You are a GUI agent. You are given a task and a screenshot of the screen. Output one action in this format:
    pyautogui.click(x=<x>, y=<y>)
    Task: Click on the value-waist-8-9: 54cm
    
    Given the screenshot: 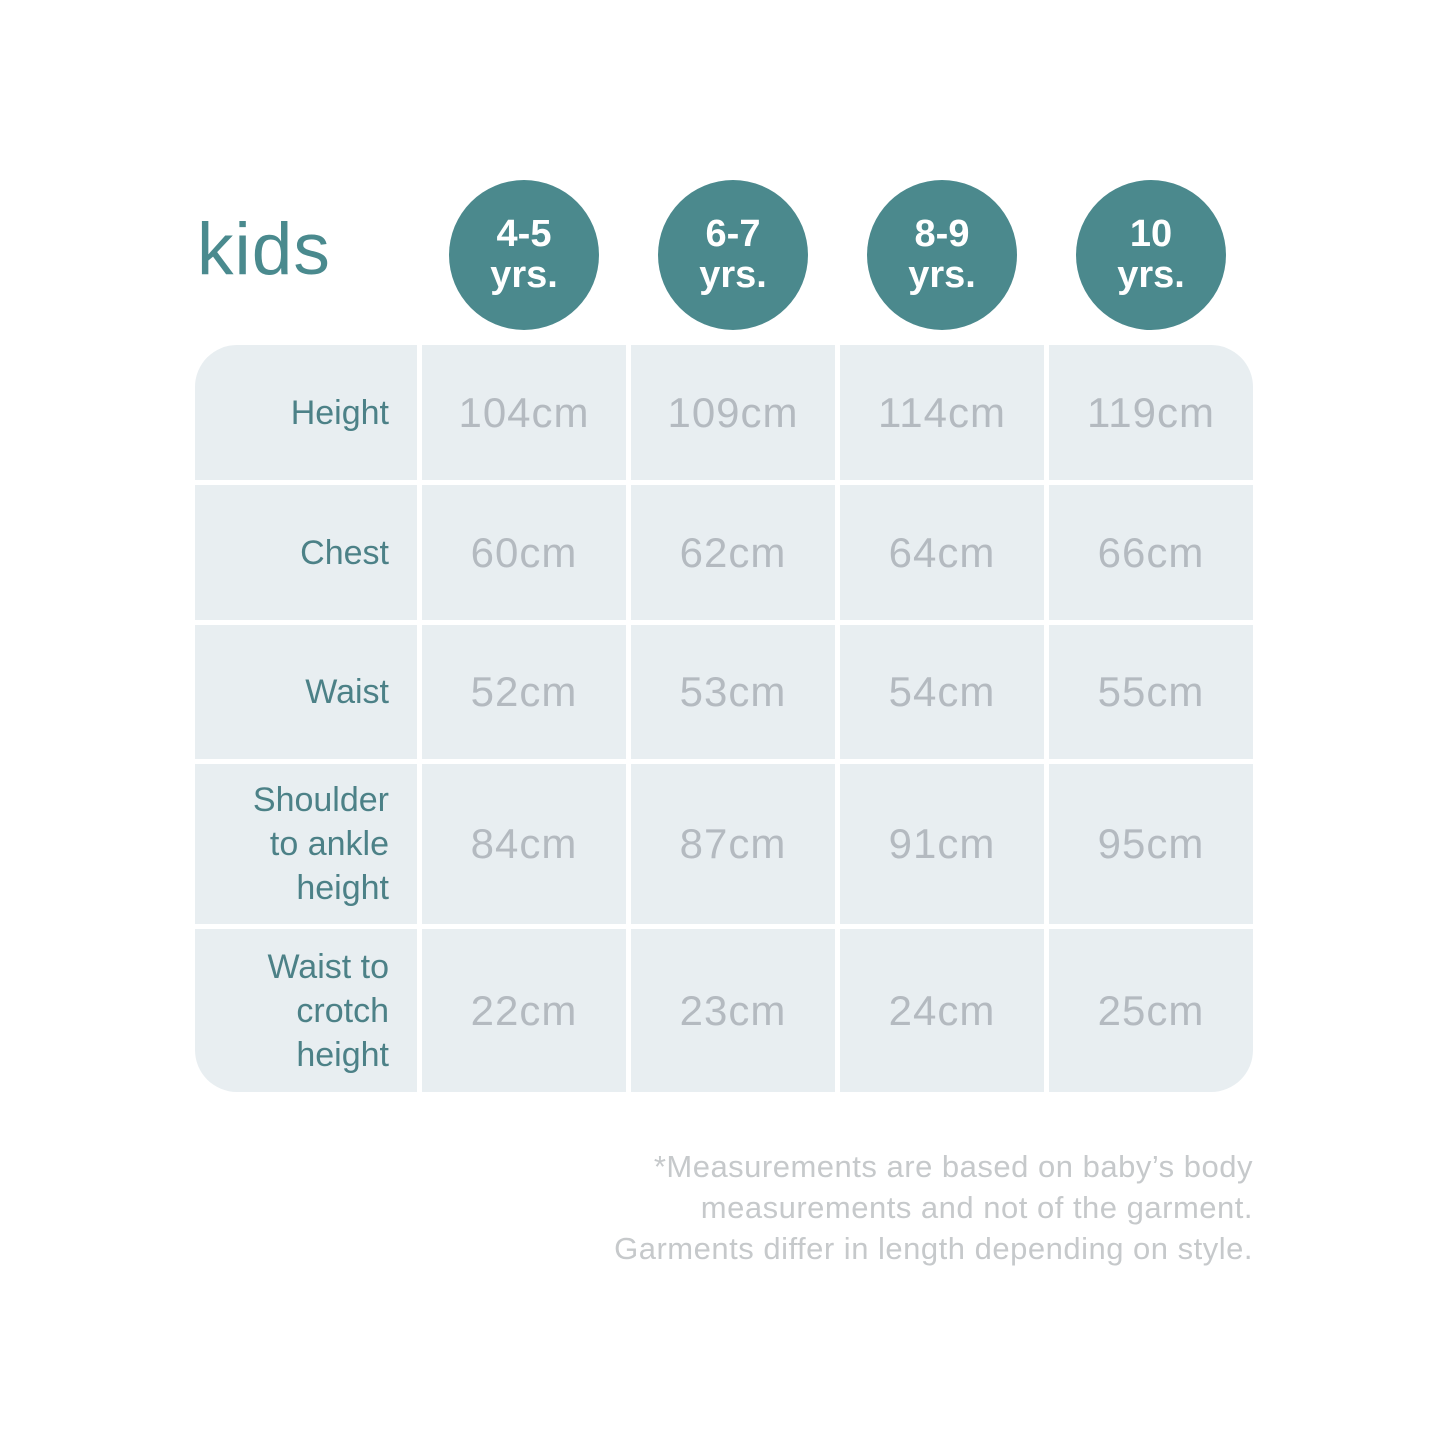 What is the action you would take?
    pyautogui.click(x=942, y=692)
    